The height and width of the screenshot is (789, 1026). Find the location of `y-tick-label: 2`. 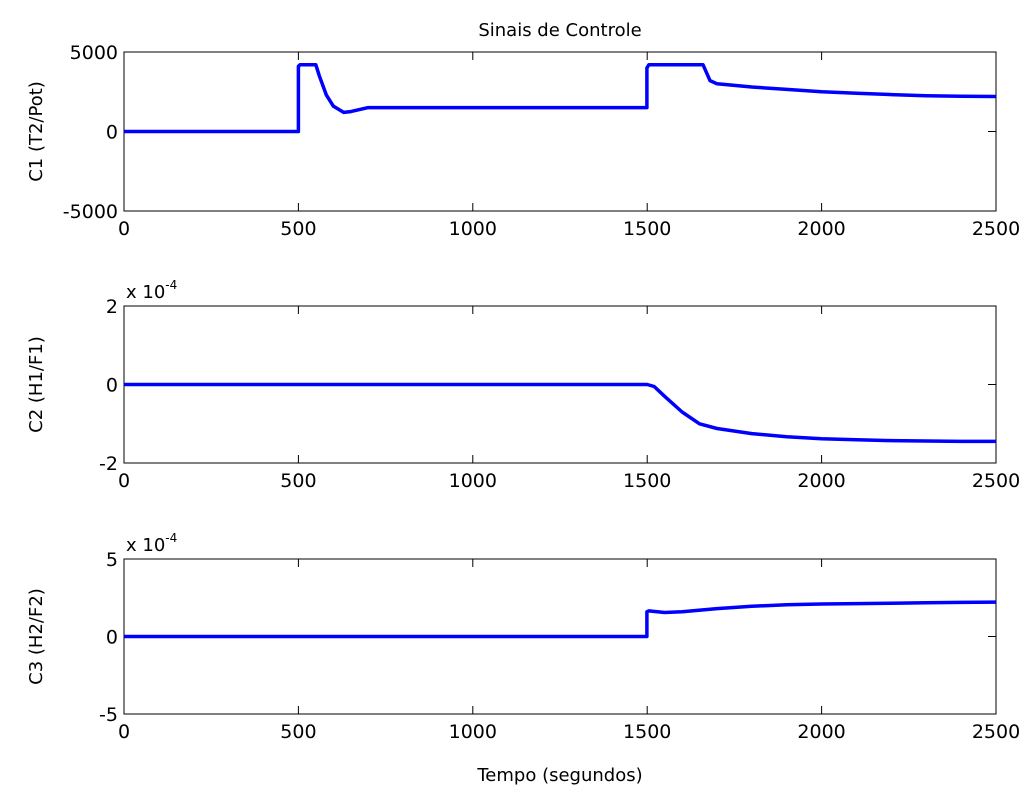

y-tick-label: 2 is located at coordinates (112, 307).